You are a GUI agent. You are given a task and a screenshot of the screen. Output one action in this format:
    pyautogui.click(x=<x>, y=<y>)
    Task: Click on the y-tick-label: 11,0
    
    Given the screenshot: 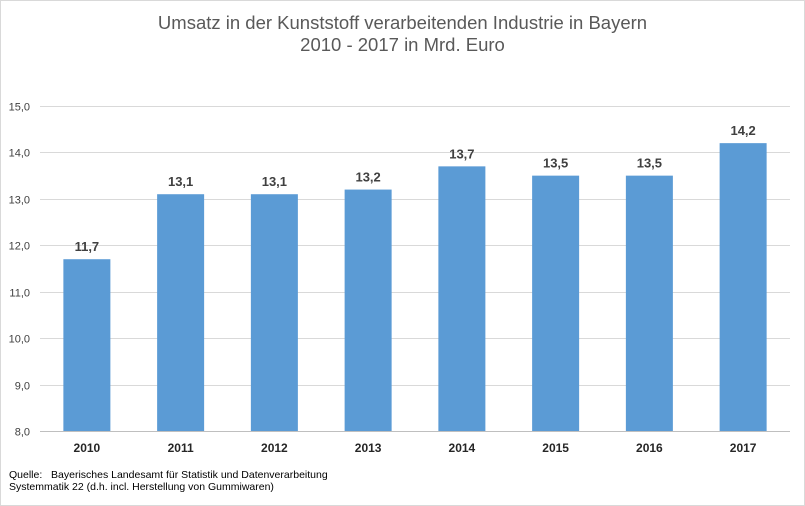 What is the action you would take?
    pyautogui.click(x=19, y=294)
    